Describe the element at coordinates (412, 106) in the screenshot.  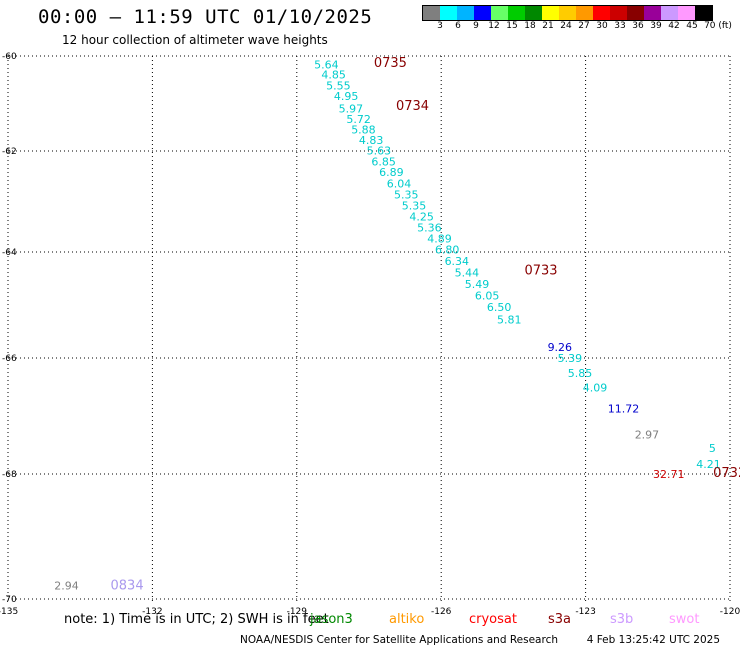
I see `pass-time-label: 0734` at that location.